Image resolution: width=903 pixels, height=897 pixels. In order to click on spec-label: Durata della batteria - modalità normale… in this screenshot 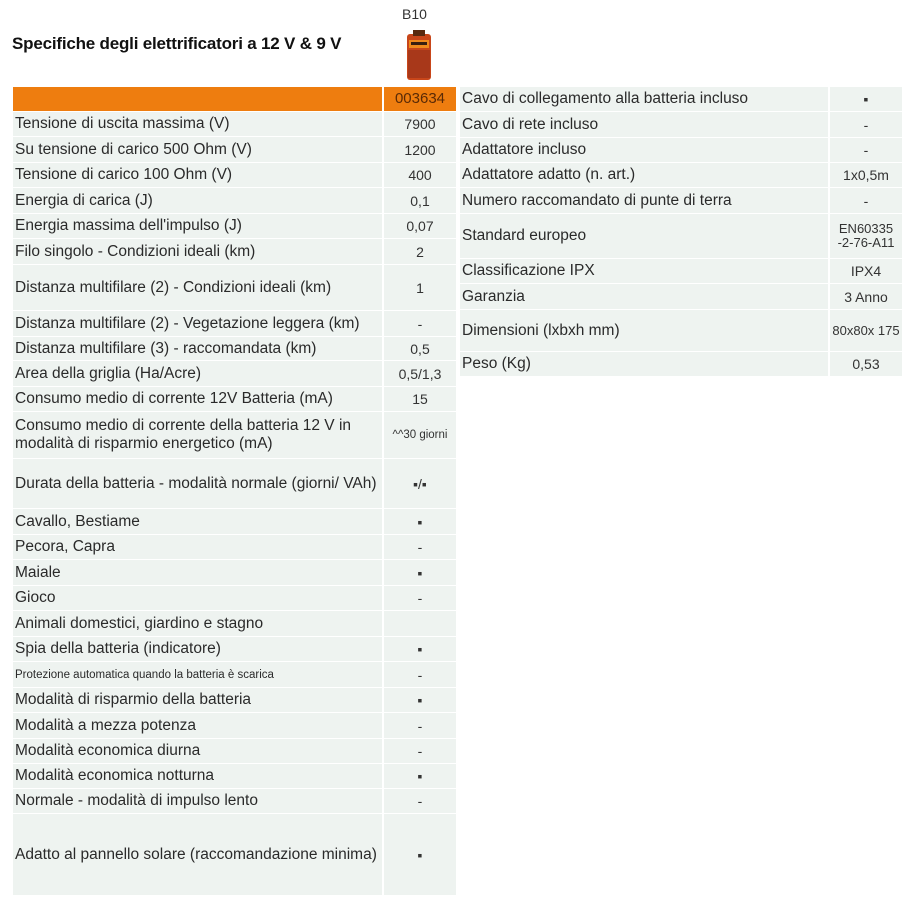, I will do `click(197, 483)`.